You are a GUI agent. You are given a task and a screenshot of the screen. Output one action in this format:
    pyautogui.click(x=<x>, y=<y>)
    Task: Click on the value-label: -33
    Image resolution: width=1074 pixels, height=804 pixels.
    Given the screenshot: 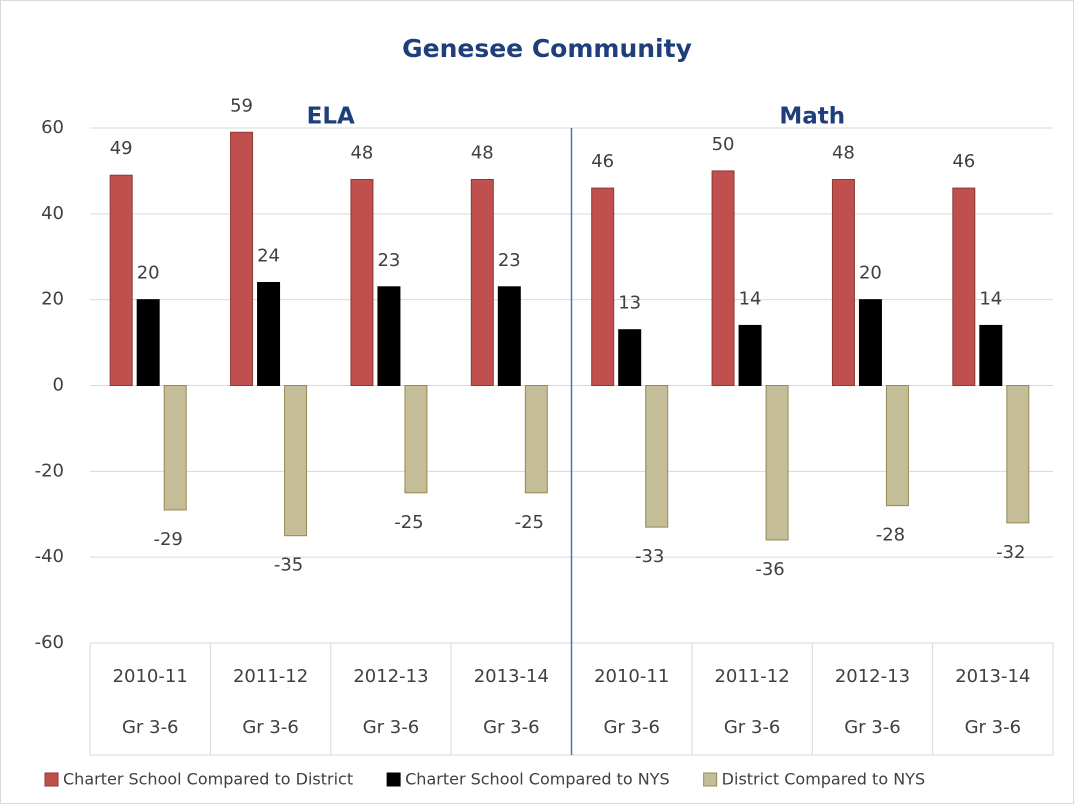 What is the action you would take?
    pyautogui.click(x=649, y=556)
    